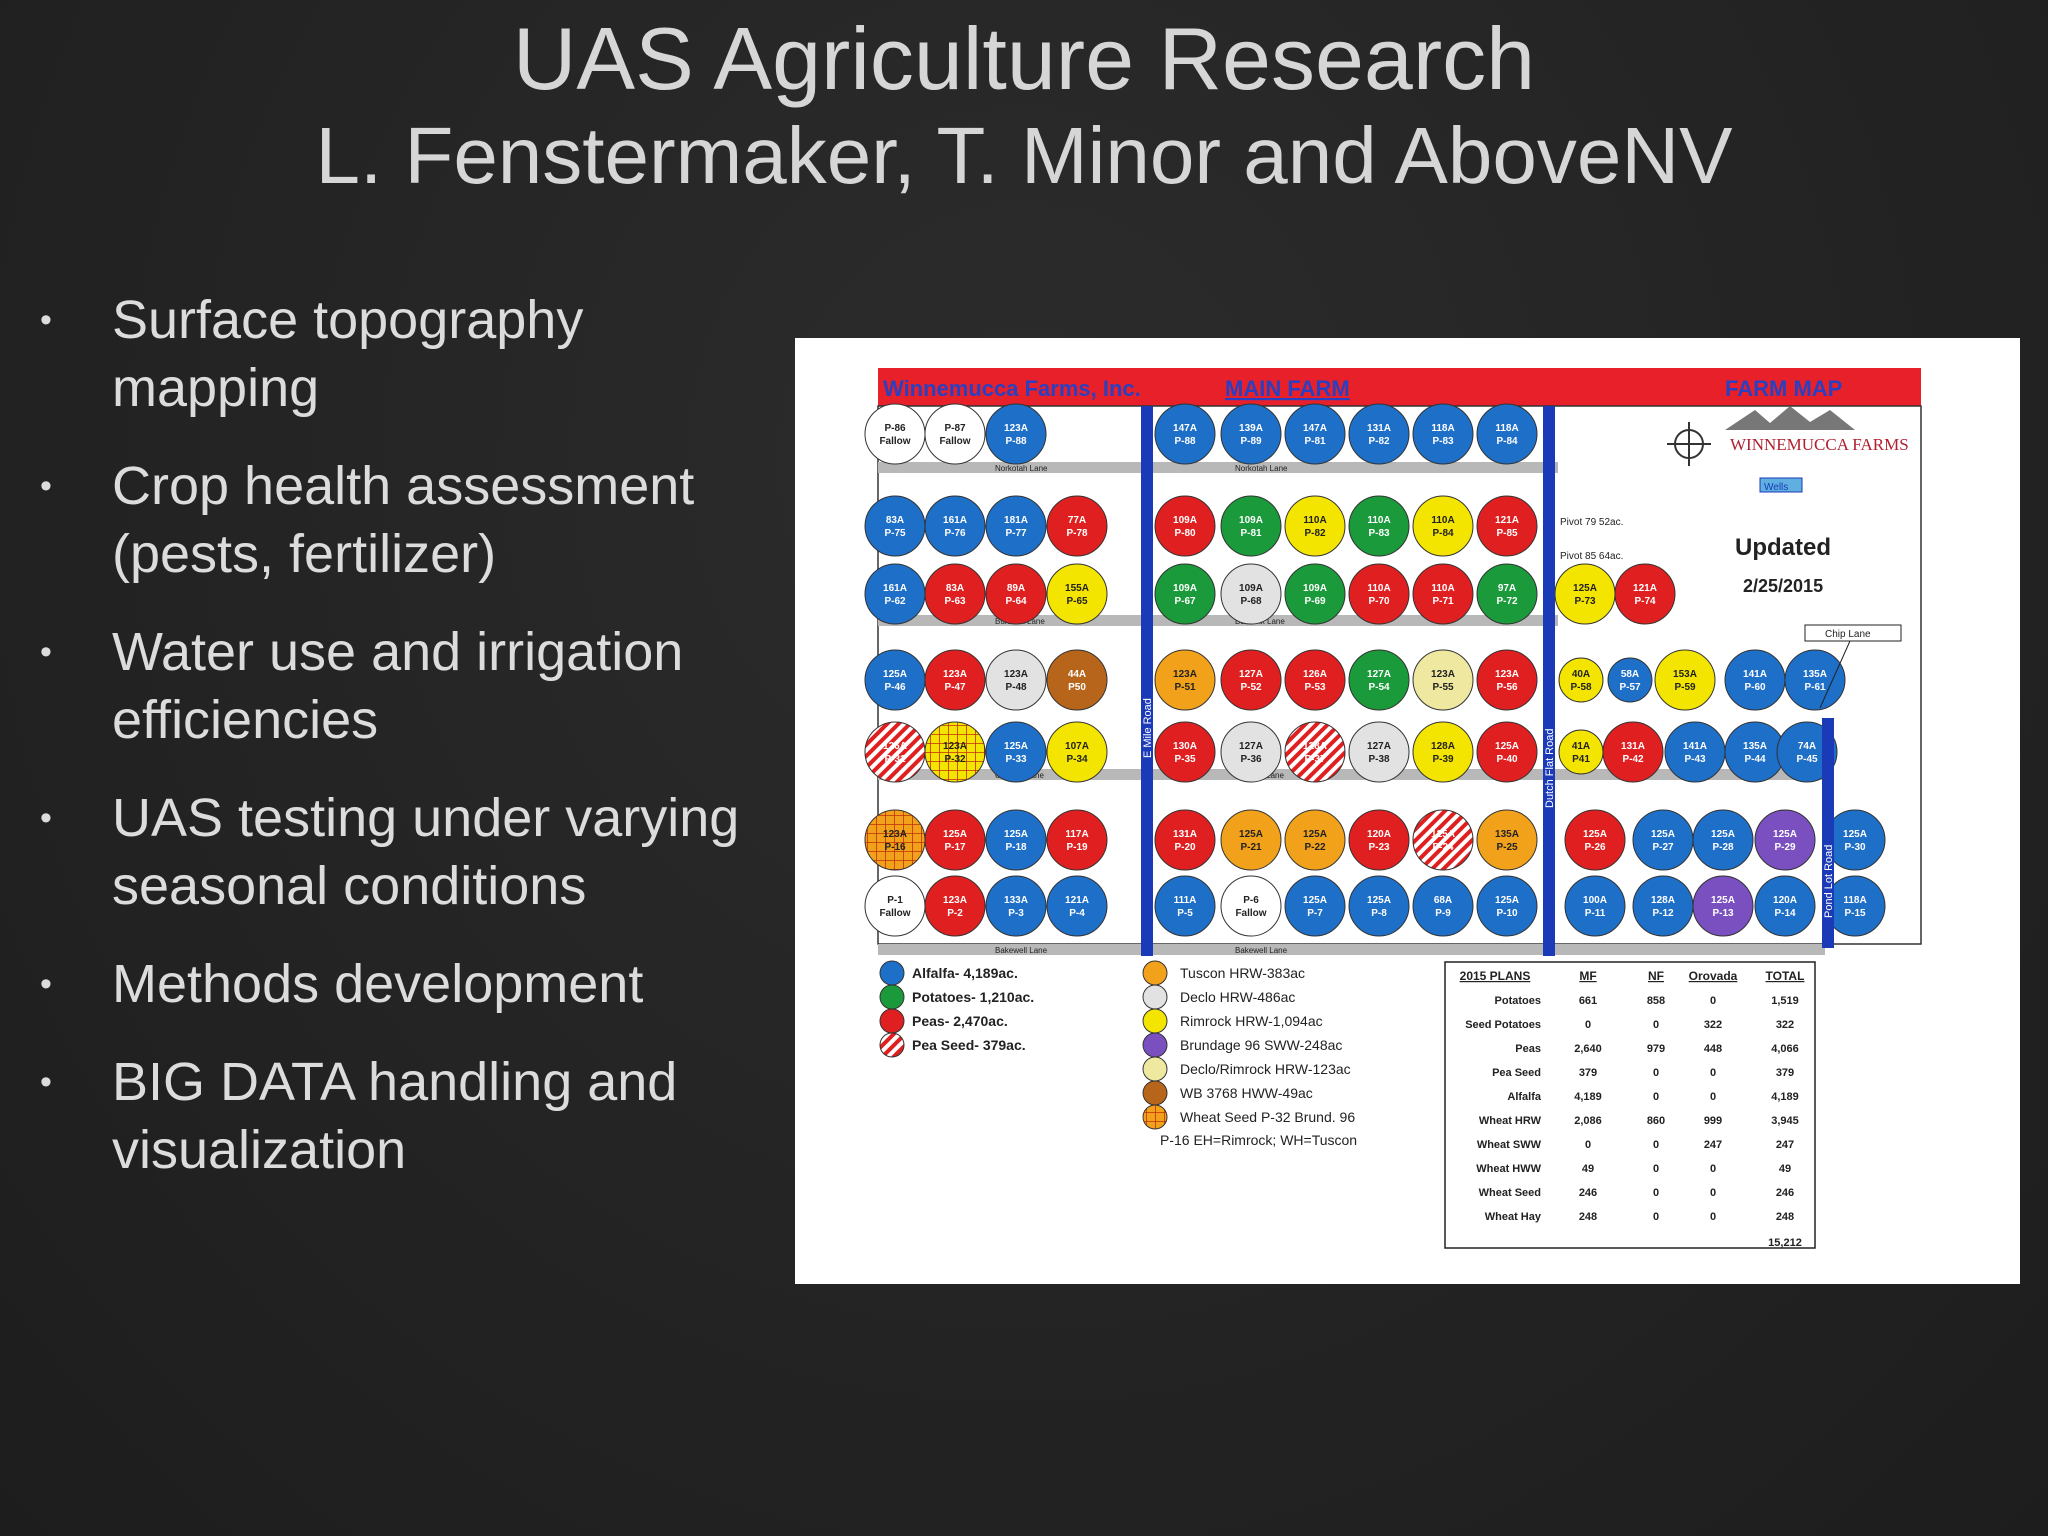 The height and width of the screenshot is (1536, 2048). Describe the element at coordinates (1785, 1169) in the screenshot. I see `table-cell: 49` at that location.